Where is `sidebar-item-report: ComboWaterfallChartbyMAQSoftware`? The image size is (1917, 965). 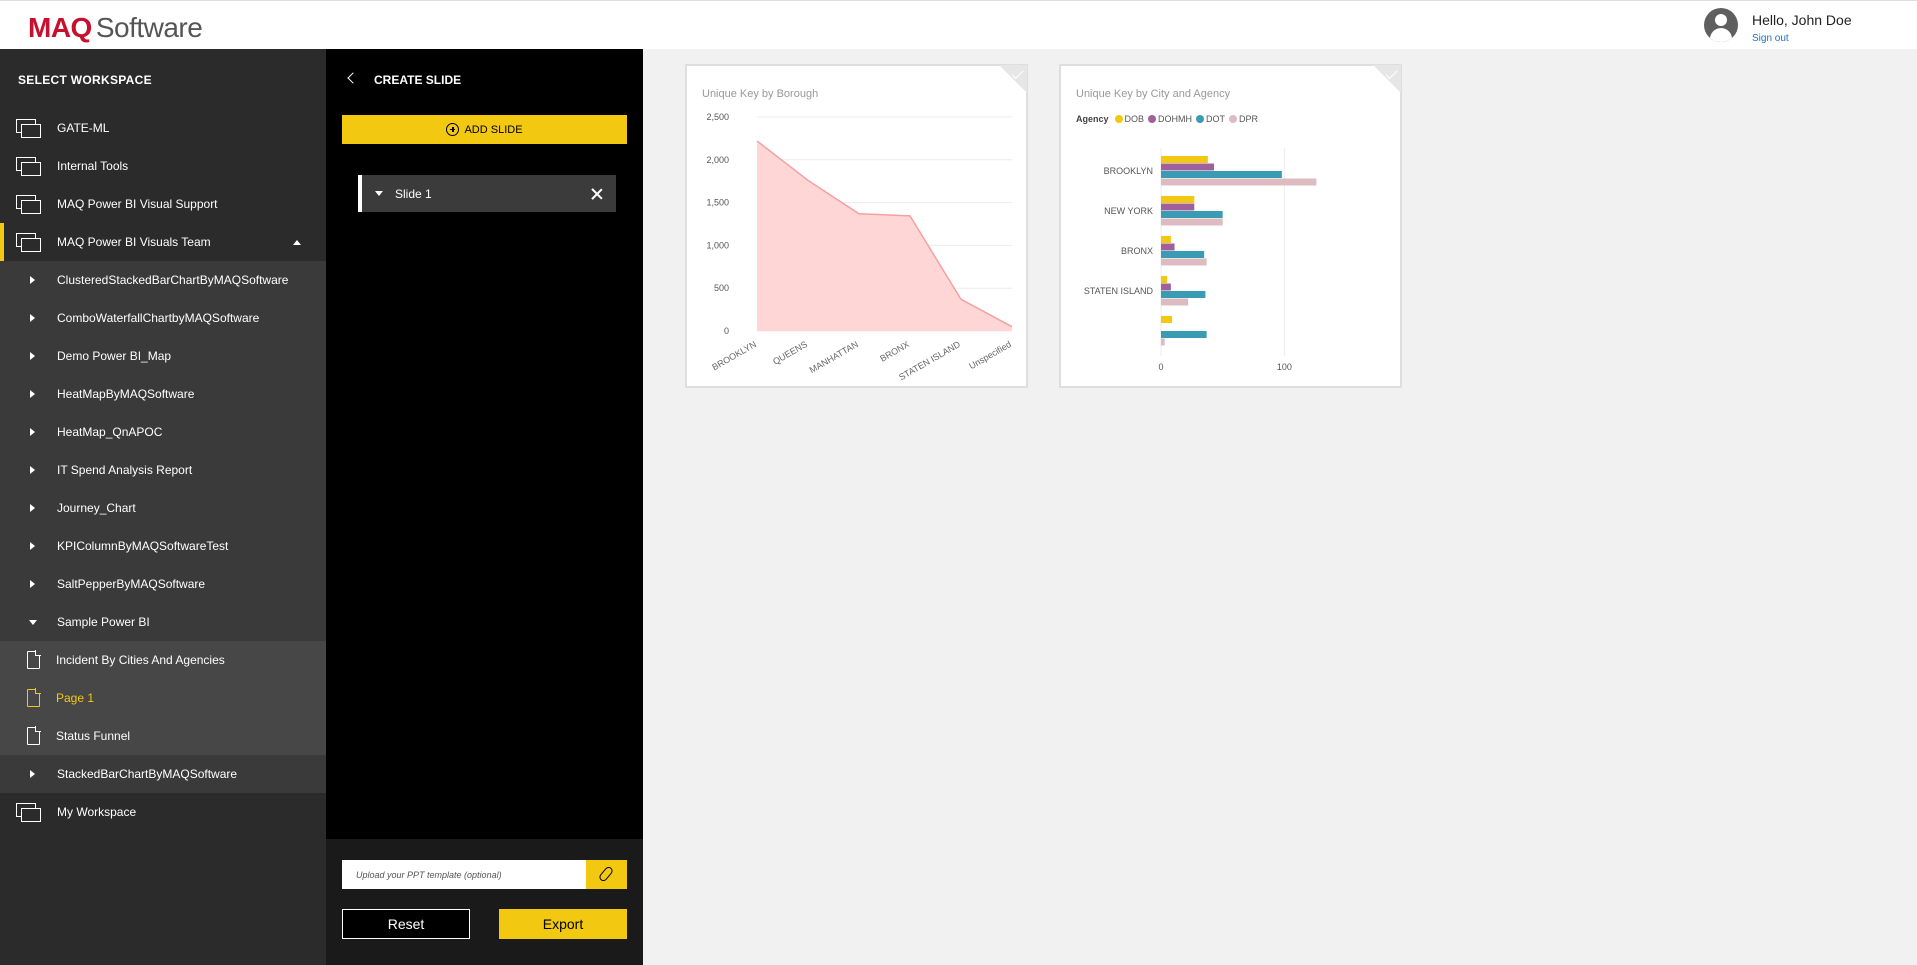 sidebar-item-report: ComboWaterfallChartbyMAQSoftware is located at coordinates (163, 318).